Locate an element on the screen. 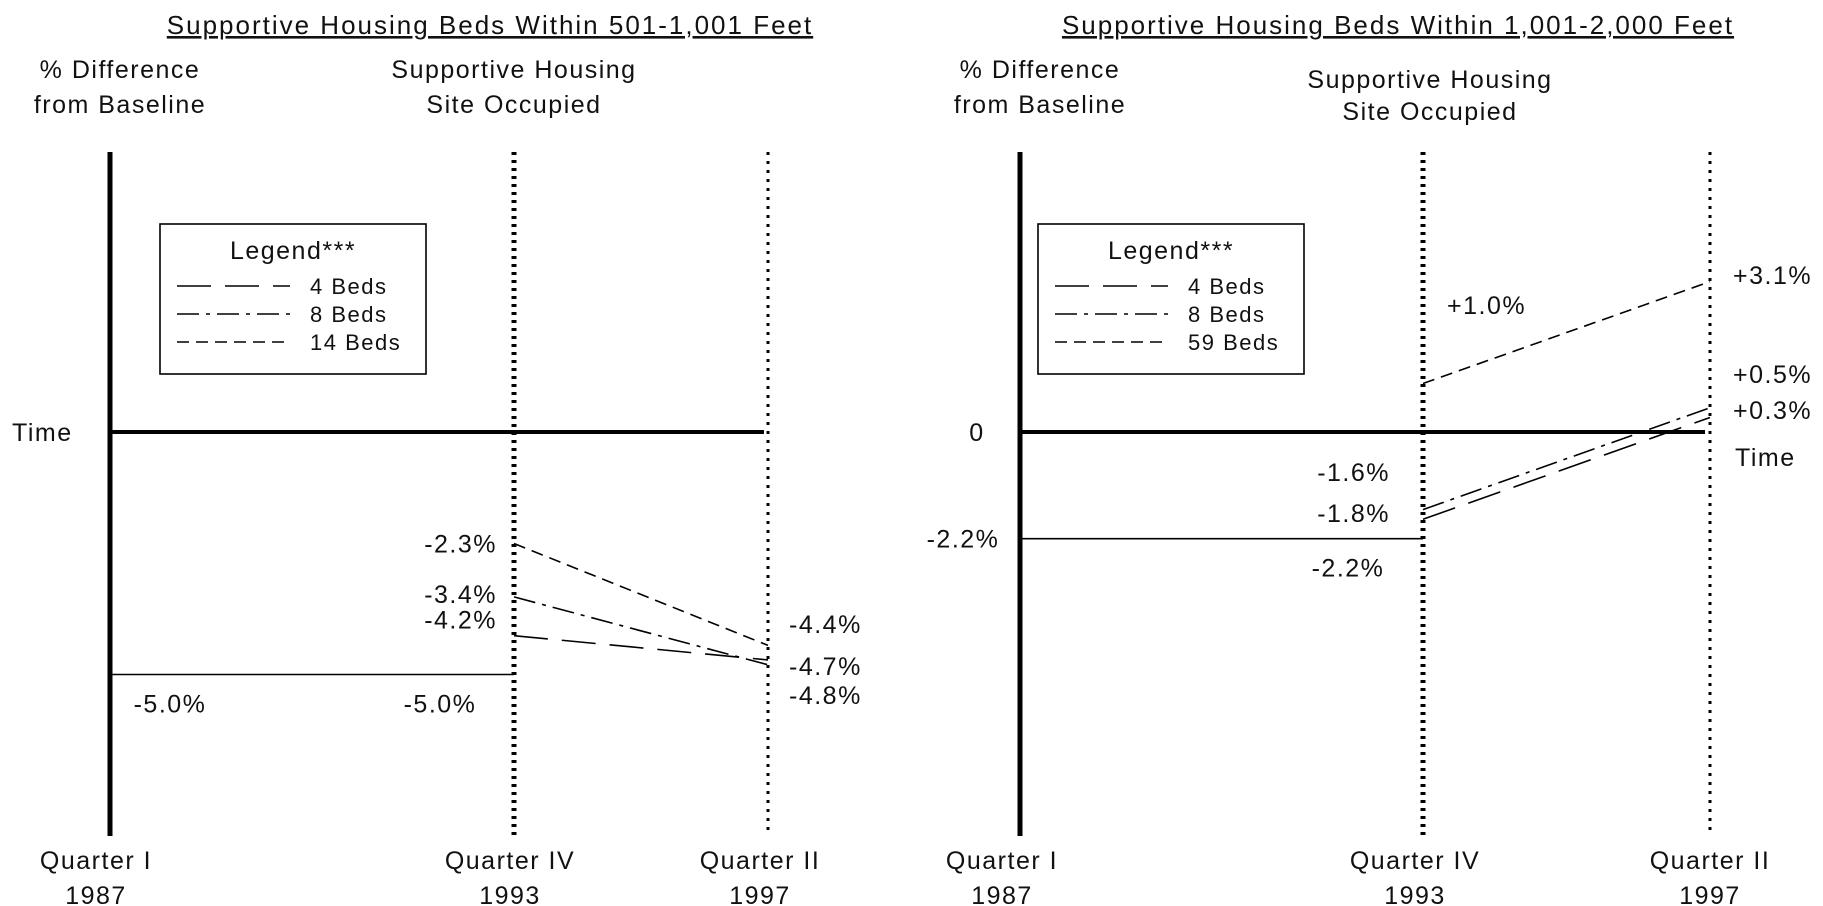 Image resolution: width=1823 pixels, height=906 pixels. series-end-label: -4.4% is located at coordinates (825, 625).